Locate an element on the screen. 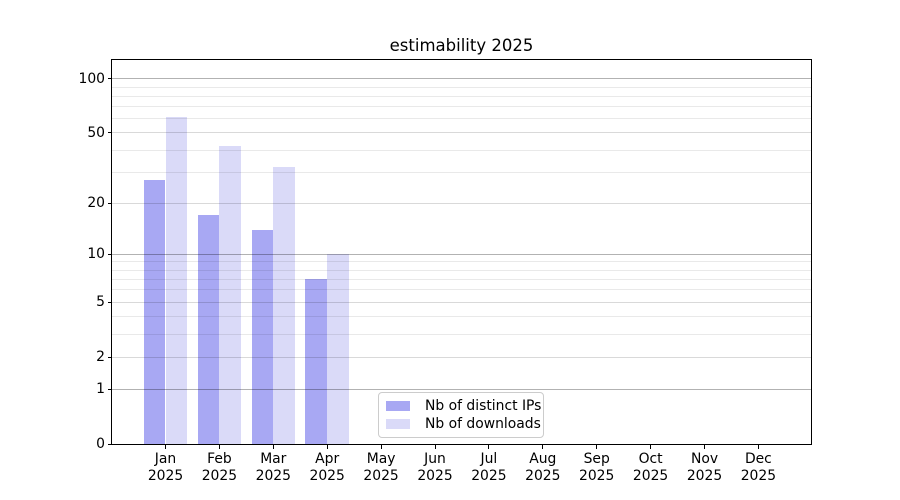 The height and width of the screenshot is (500, 900). legend-swatch-downloads is located at coordinates (398, 424).